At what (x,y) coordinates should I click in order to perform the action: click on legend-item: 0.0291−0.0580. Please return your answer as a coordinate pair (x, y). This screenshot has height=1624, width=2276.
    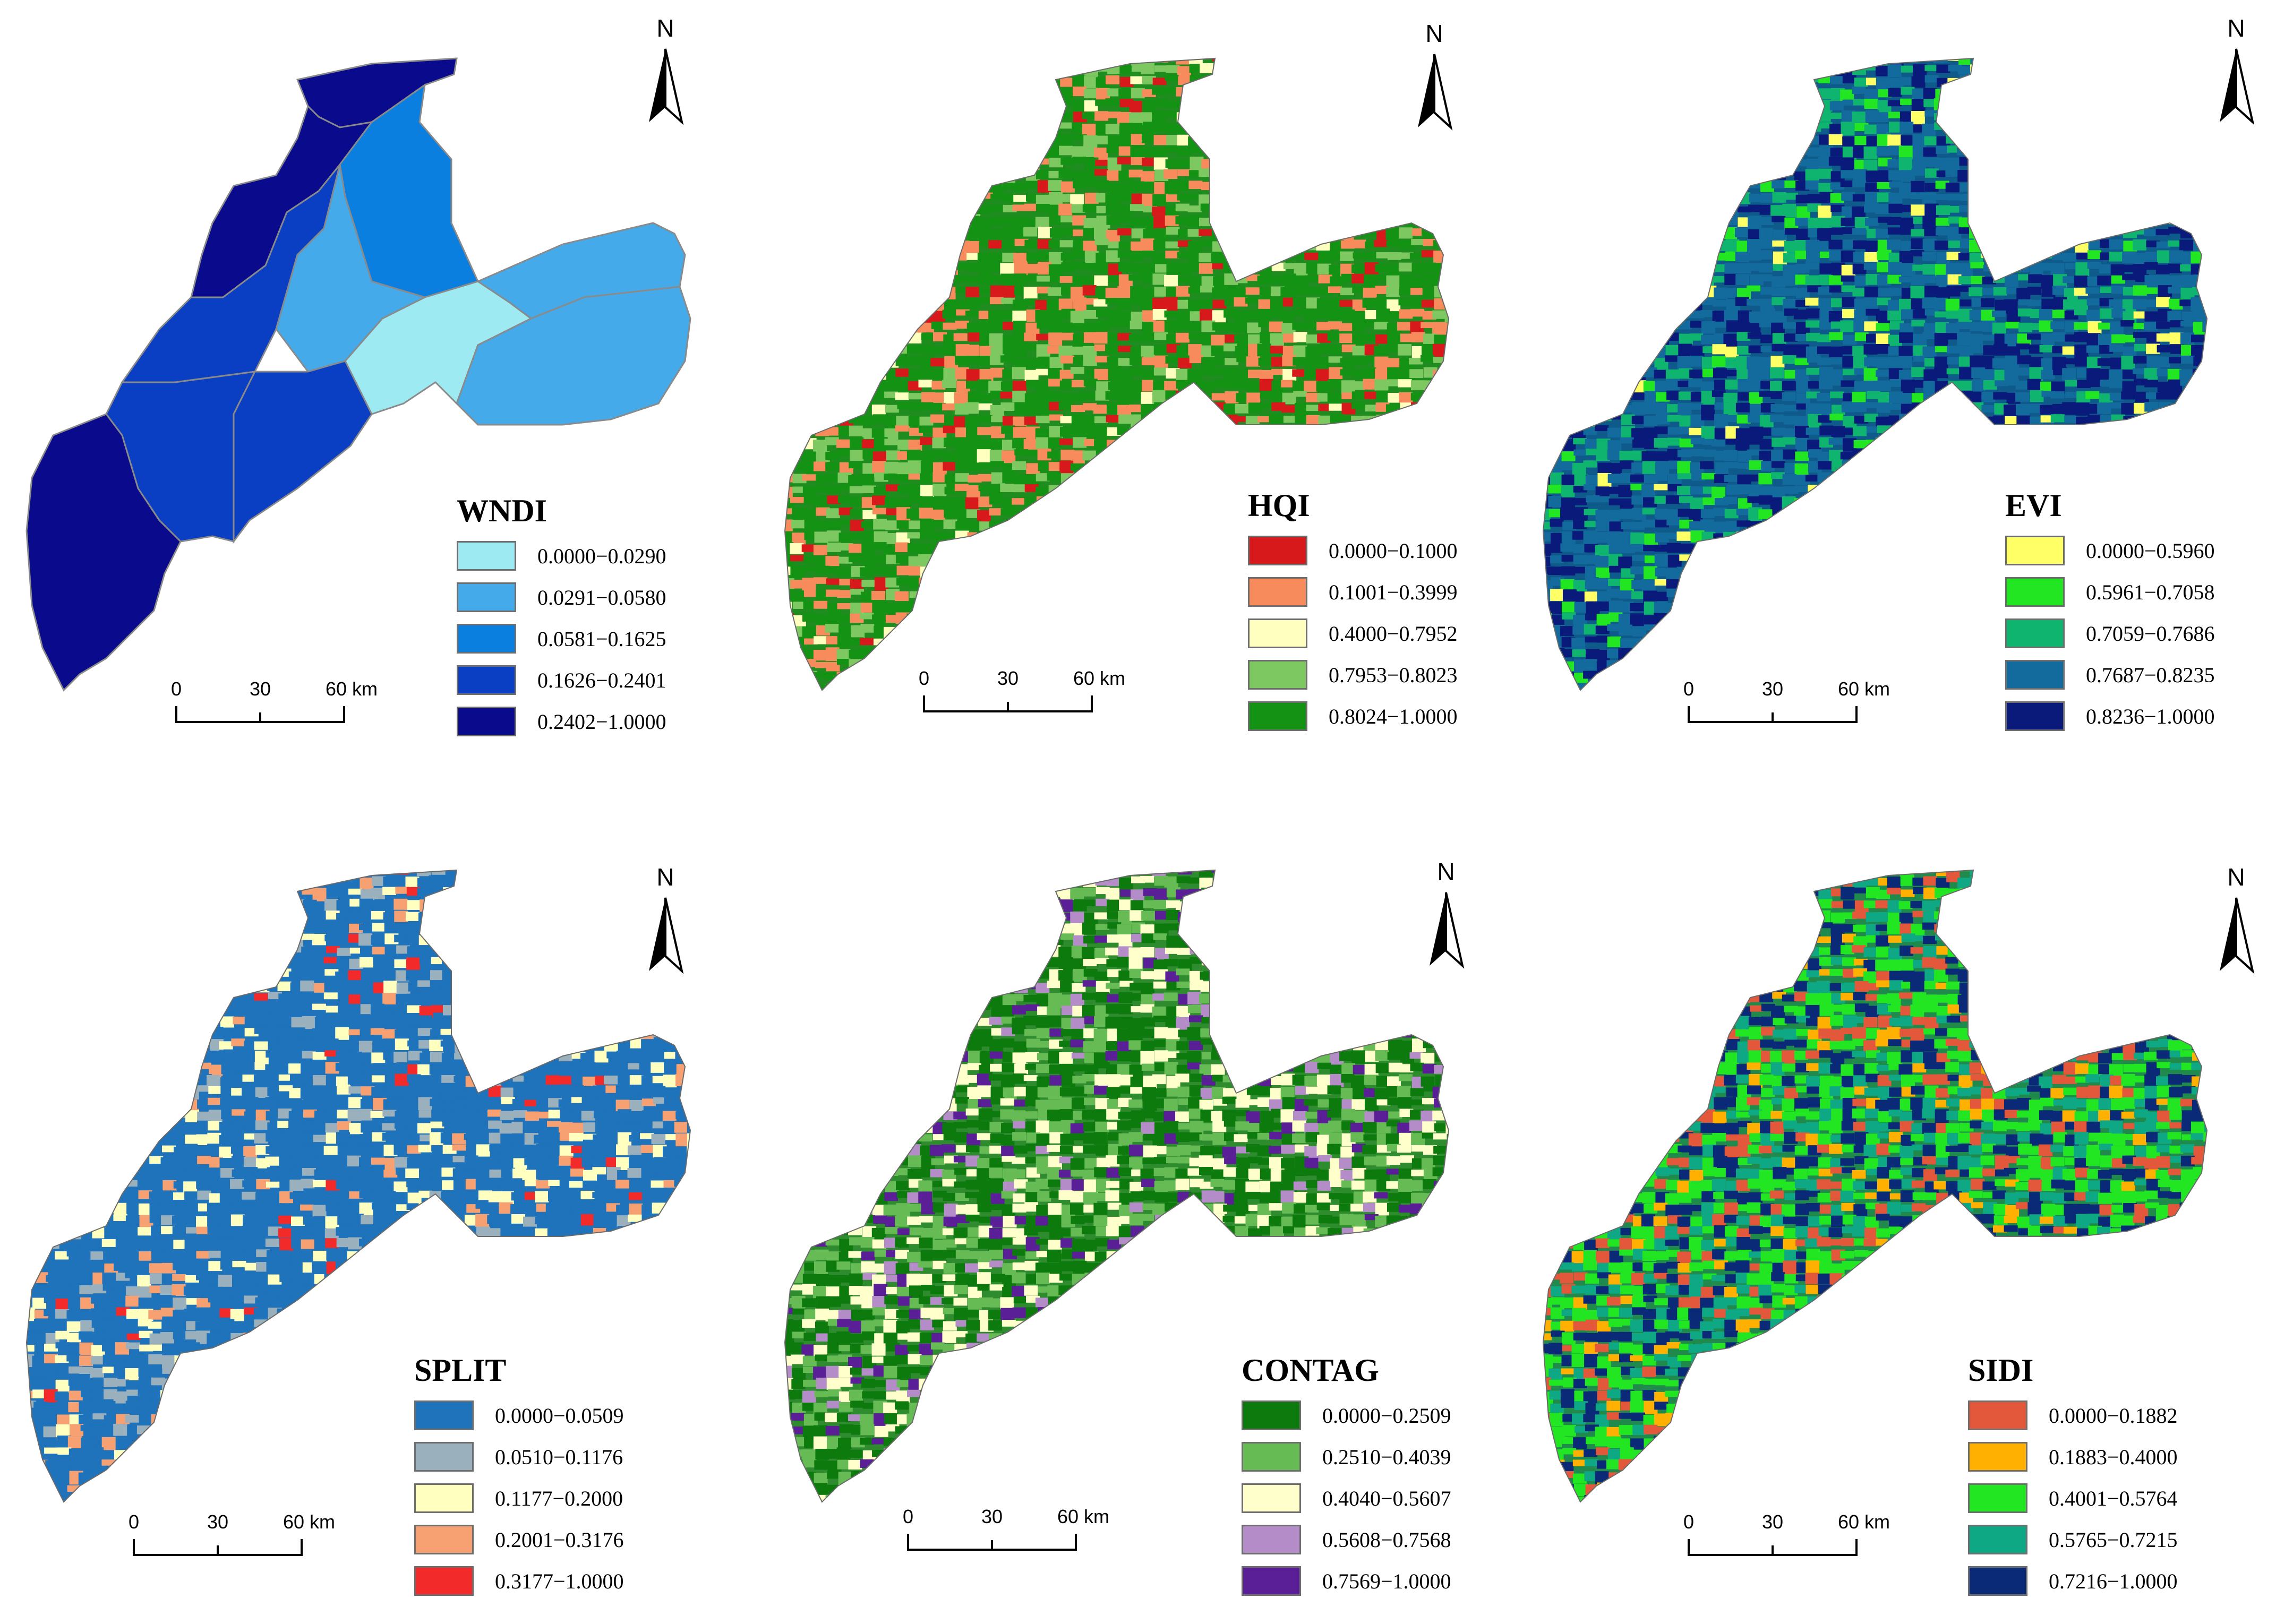
    Looking at the image, I should click on (561, 597).